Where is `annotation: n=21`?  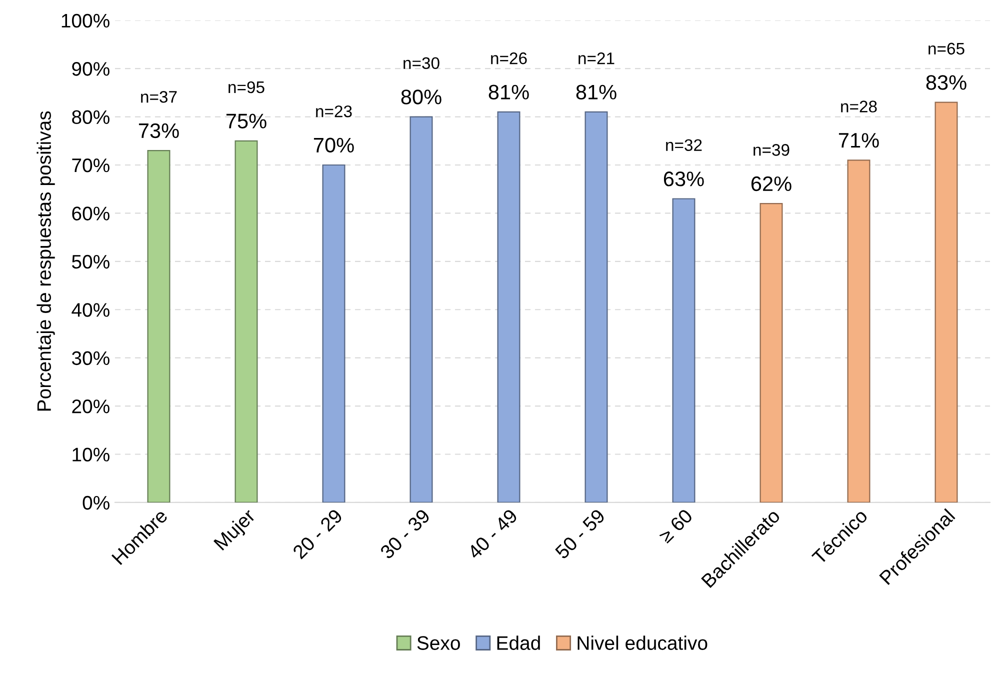 annotation: n=21 is located at coordinates (596, 58).